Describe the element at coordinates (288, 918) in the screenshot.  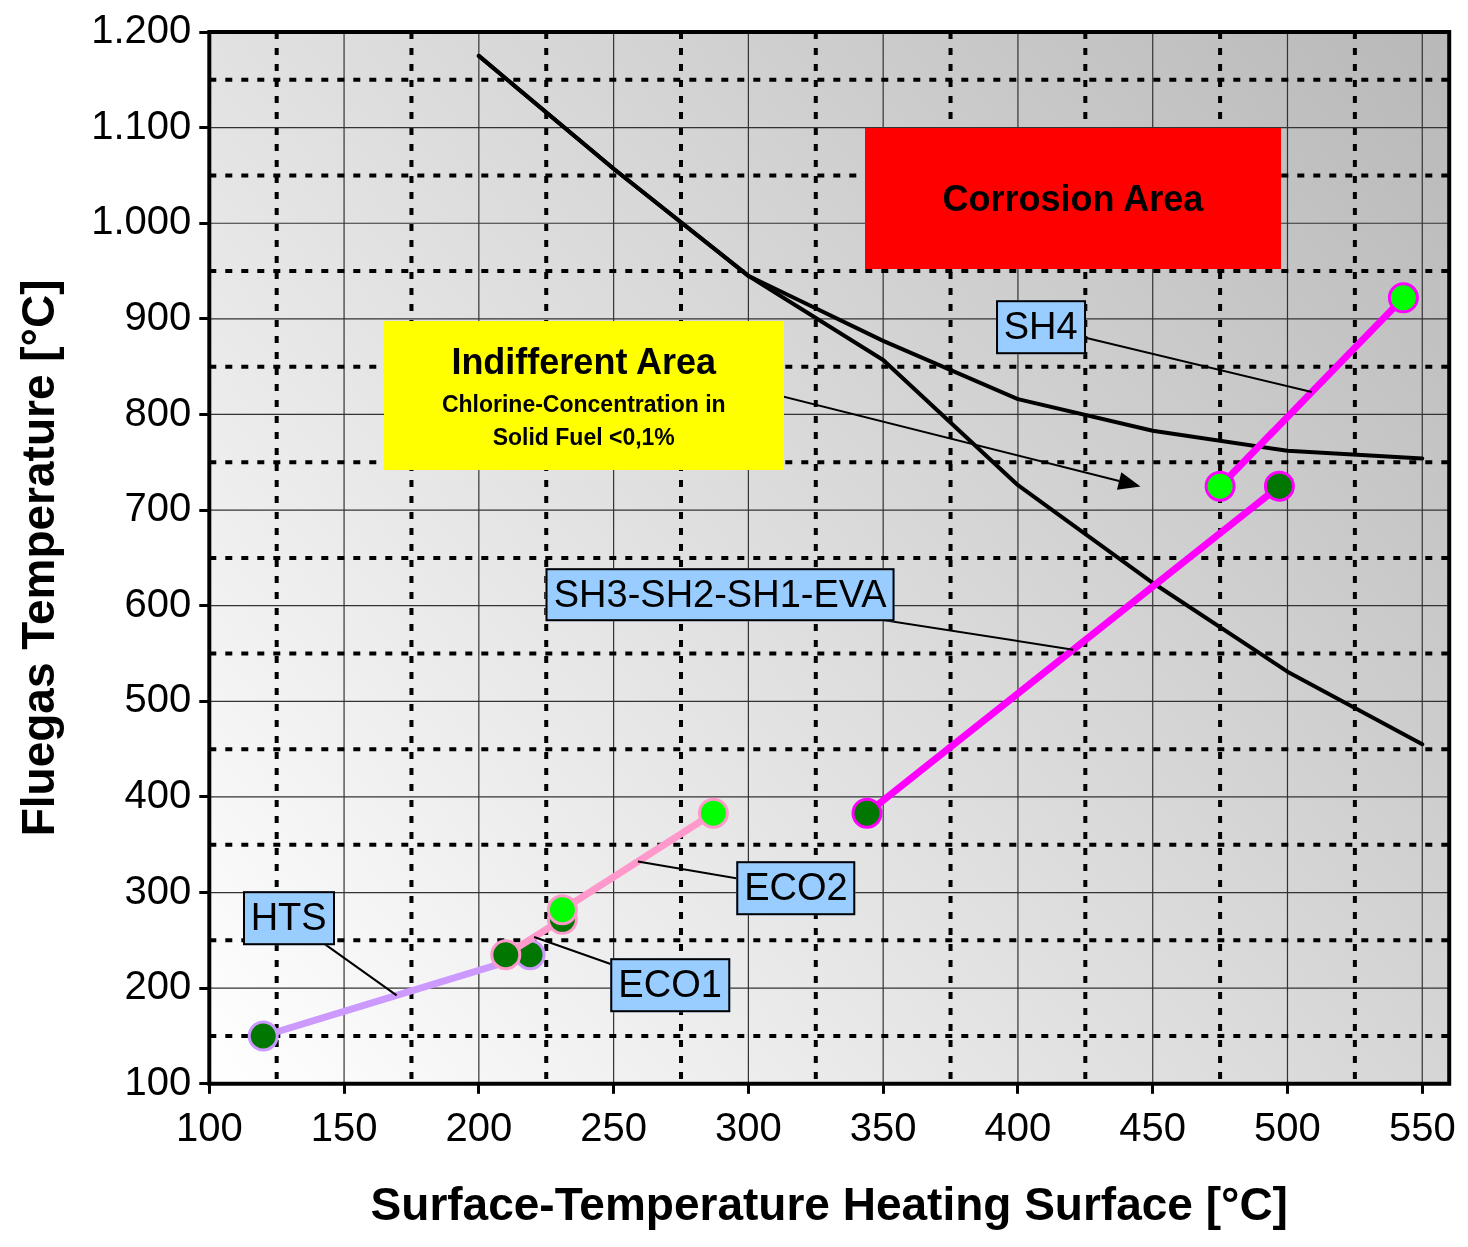
I see `series-label: HTS` at that location.